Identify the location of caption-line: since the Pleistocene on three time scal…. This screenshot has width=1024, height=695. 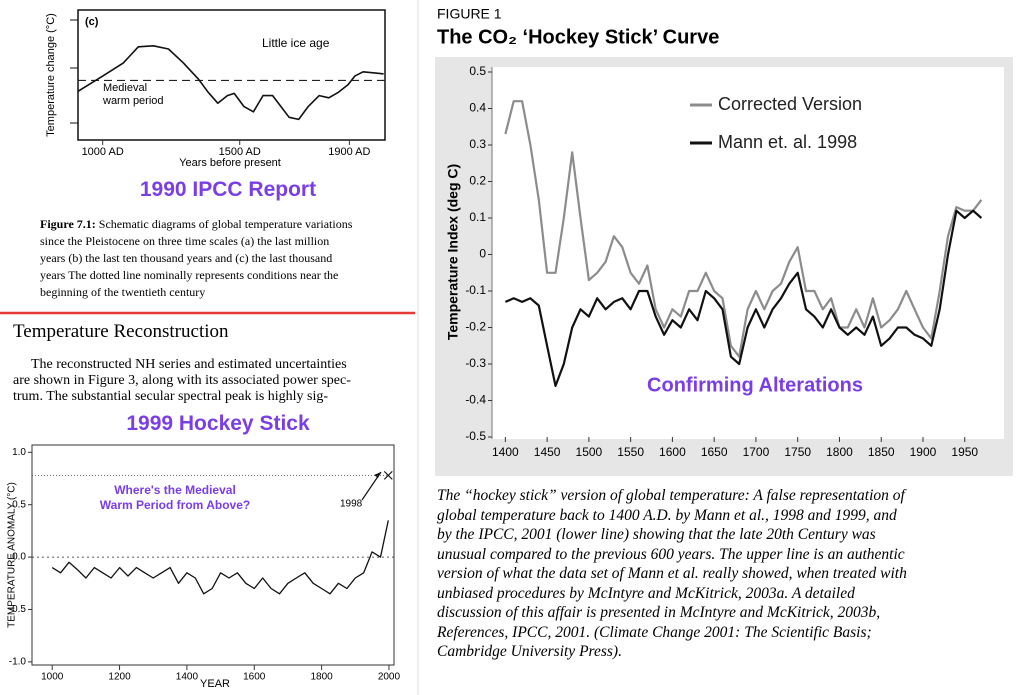
(185, 241).